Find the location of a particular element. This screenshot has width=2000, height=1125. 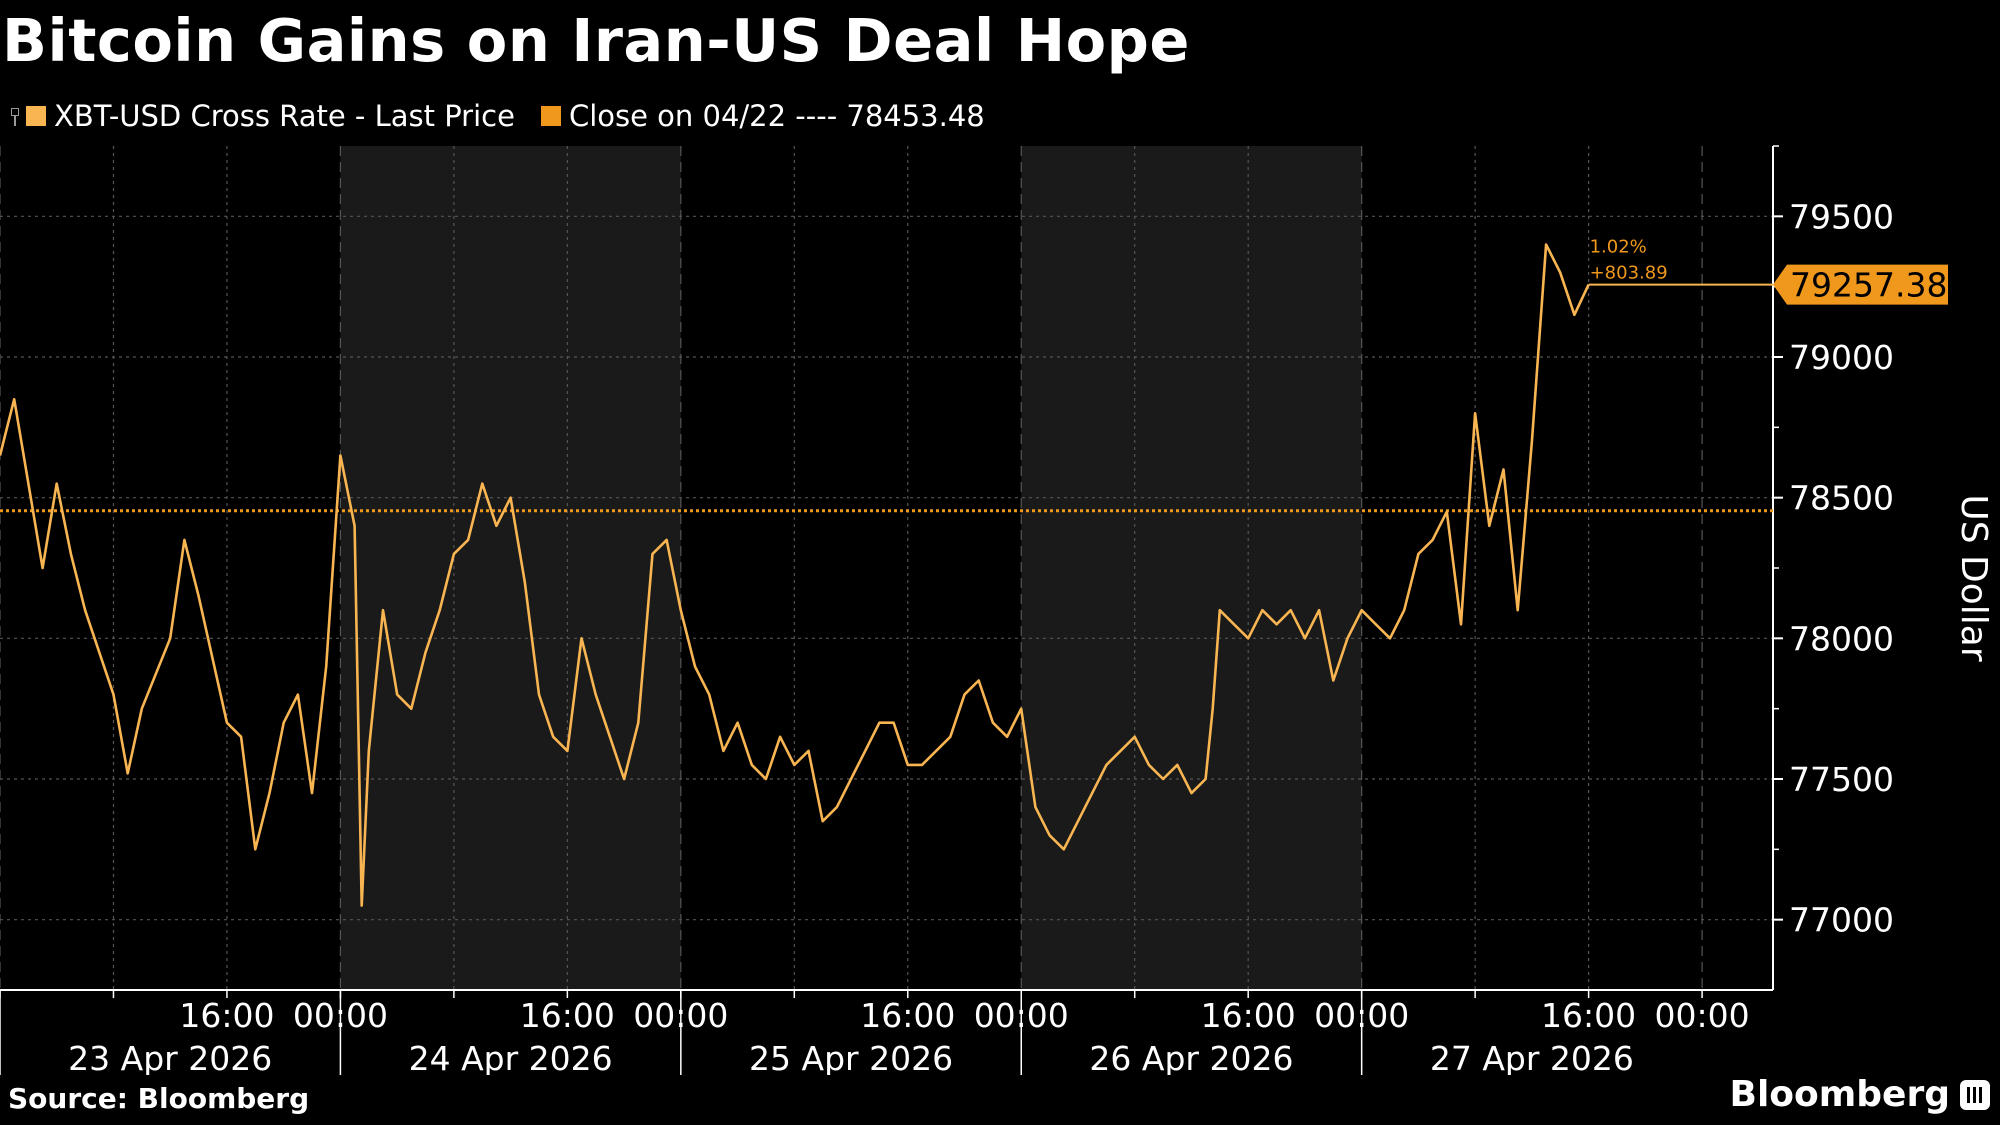

legend-item-series: XBT-USD Cross Rate - Last Price is located at coordinates (262, 116).